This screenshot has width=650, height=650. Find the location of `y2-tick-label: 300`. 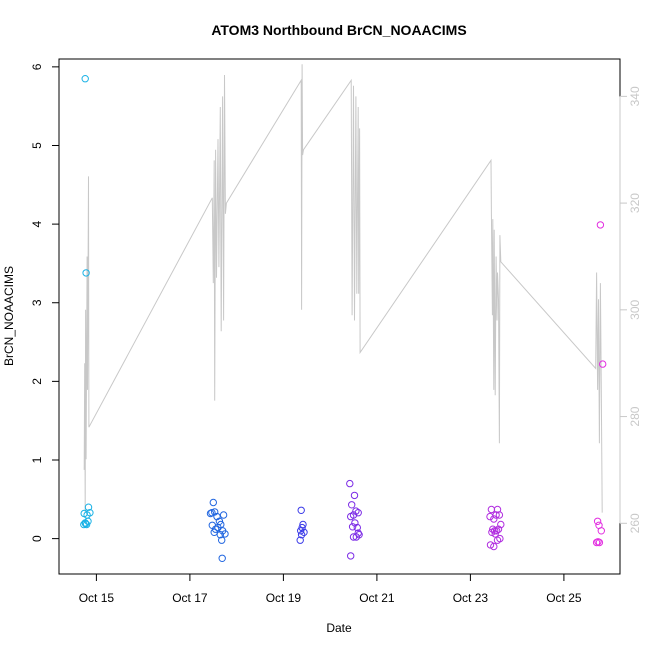

y2-tick-label: 300 is located at coordinates (635, 309).